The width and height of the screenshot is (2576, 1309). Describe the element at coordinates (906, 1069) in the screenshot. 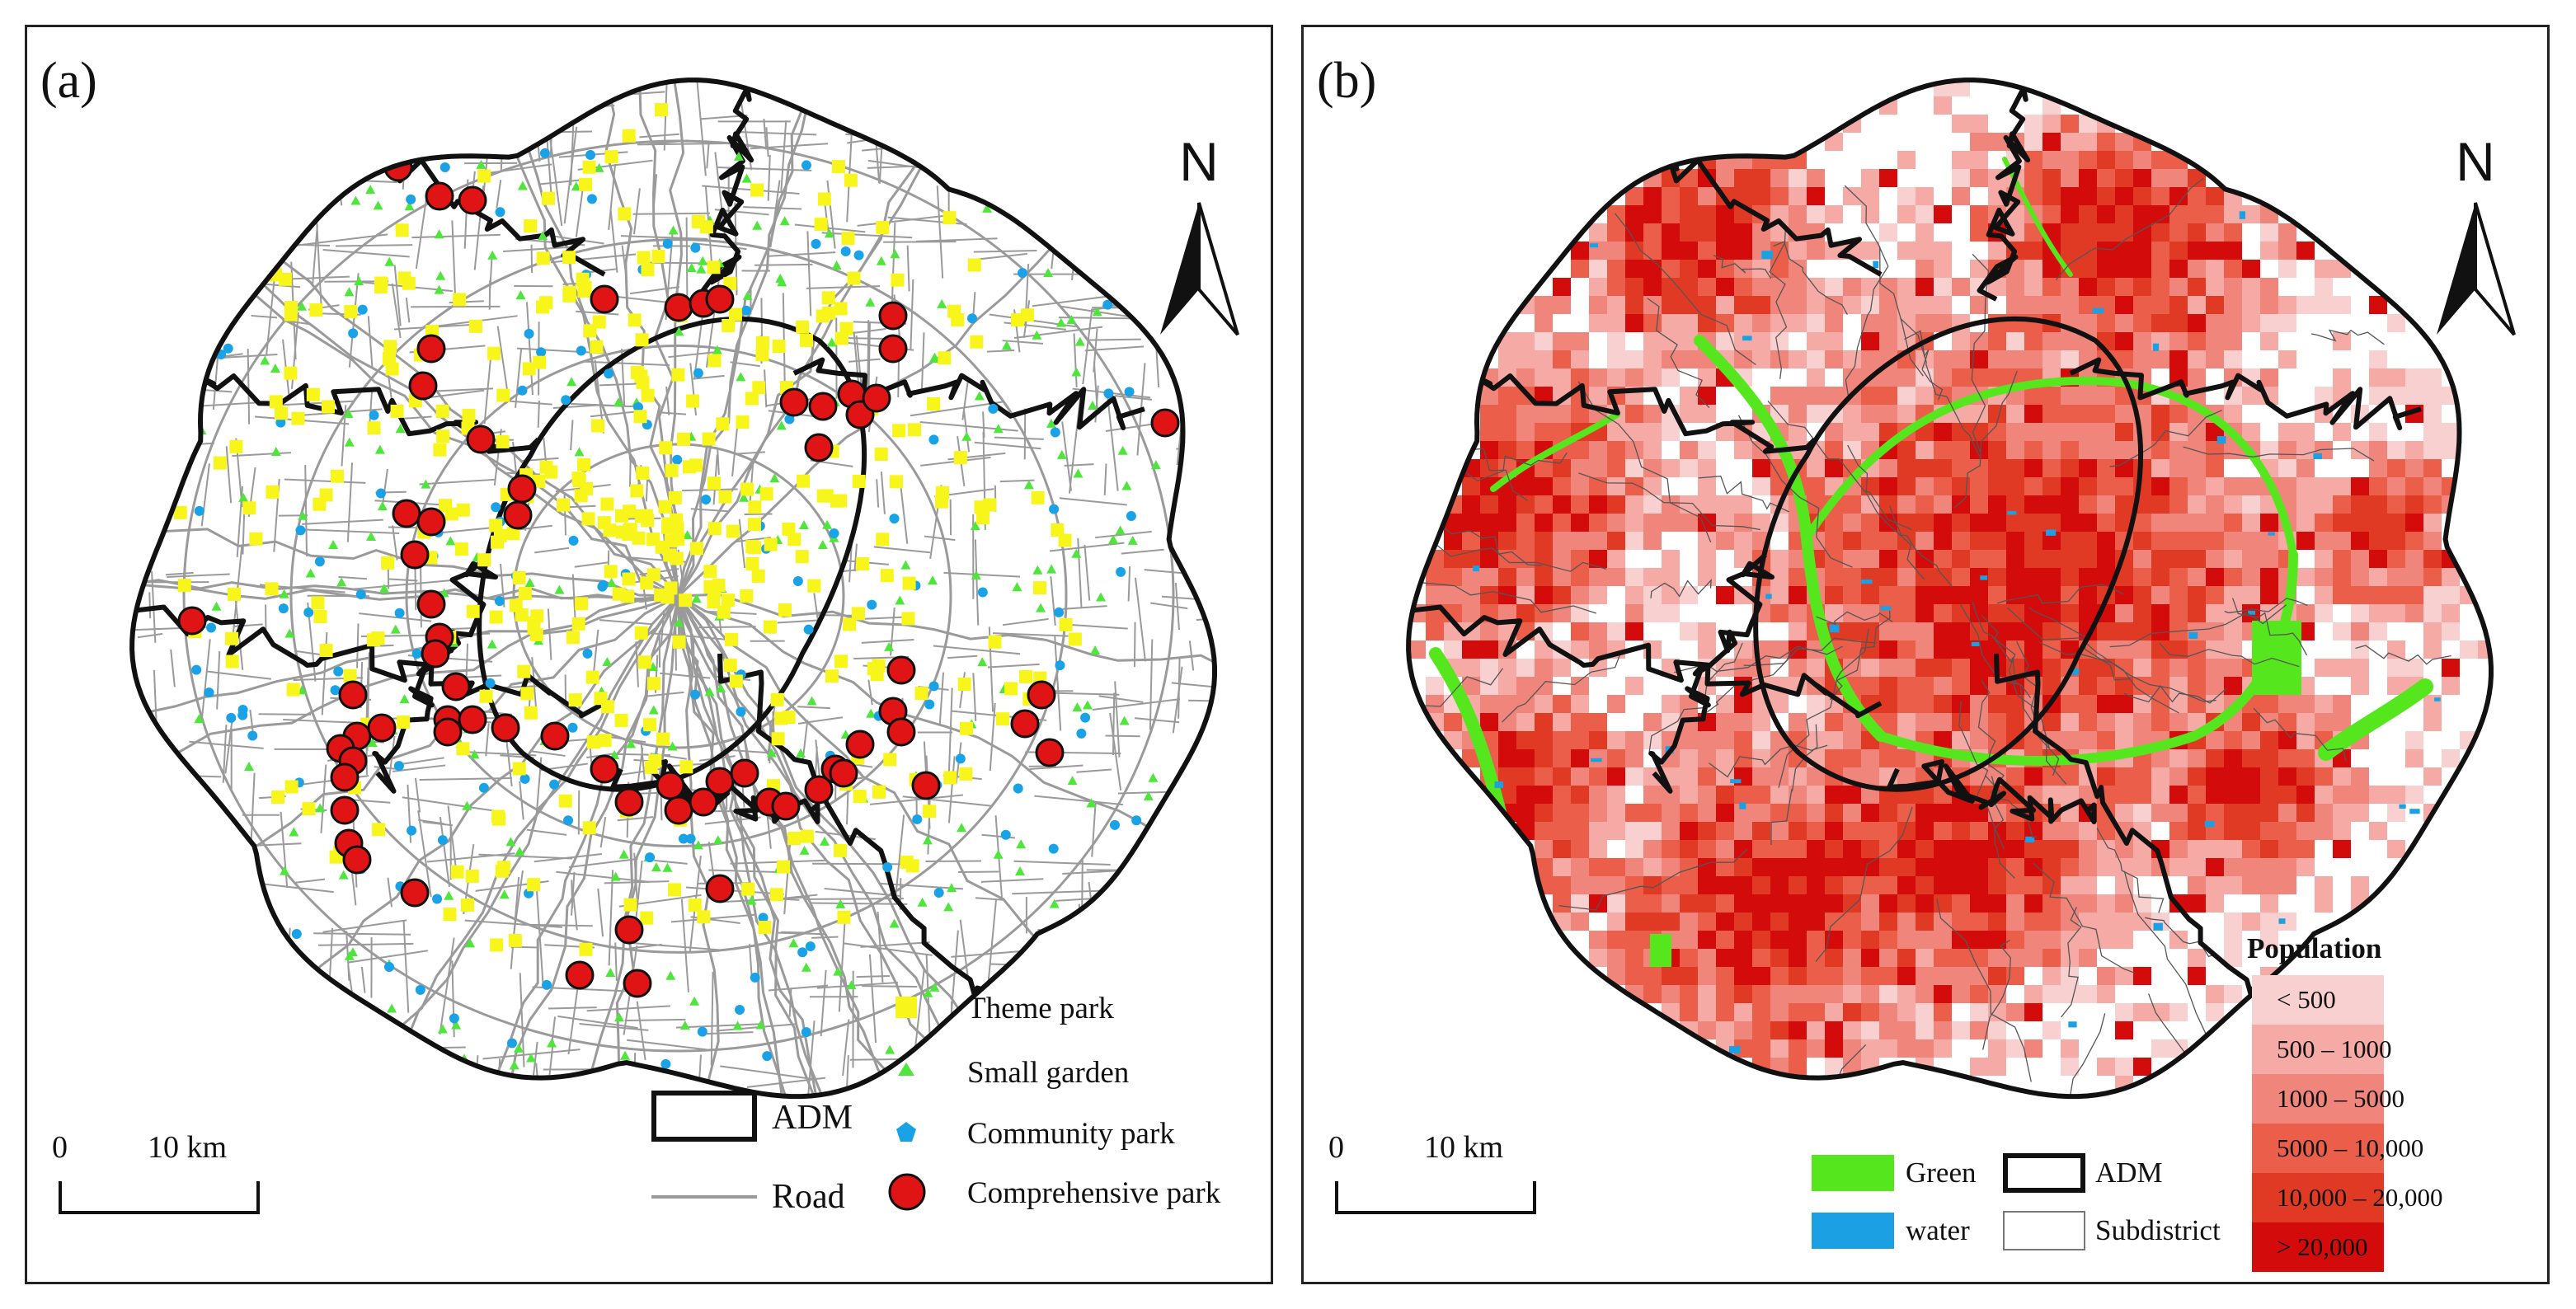

I see `small-garden-symbol` at that location.